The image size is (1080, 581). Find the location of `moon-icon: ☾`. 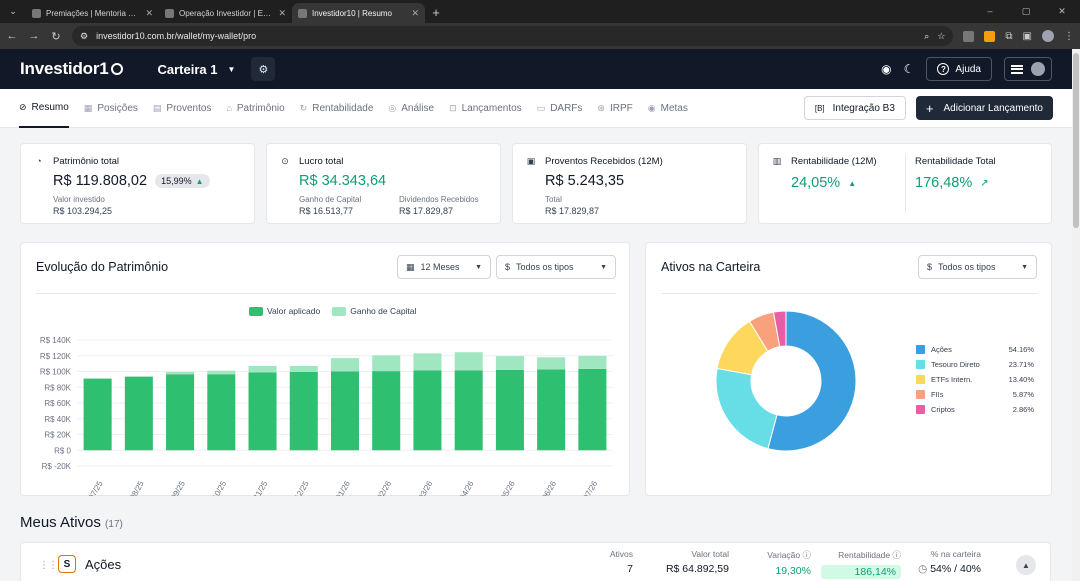

moon-icon: ☾ is located at coordinates (909, 69).